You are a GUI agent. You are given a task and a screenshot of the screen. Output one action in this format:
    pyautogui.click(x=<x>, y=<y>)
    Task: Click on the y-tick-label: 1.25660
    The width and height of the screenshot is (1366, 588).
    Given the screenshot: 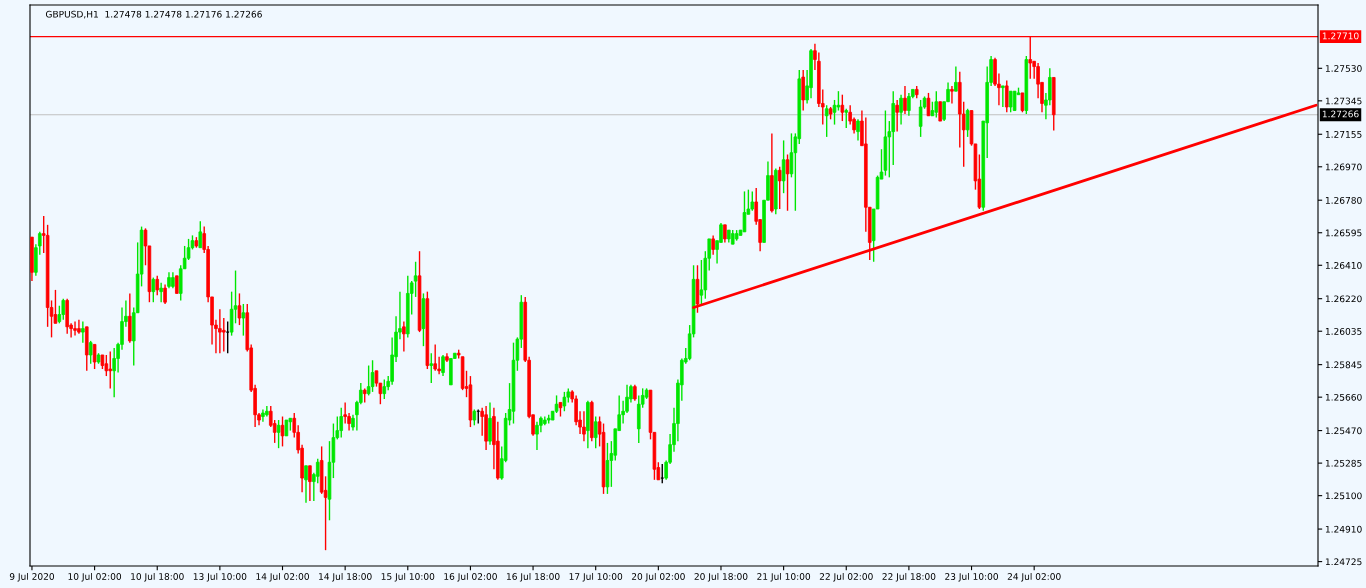 What is the action you would take?
    pyautogui.click(x=1343, y=397)
    